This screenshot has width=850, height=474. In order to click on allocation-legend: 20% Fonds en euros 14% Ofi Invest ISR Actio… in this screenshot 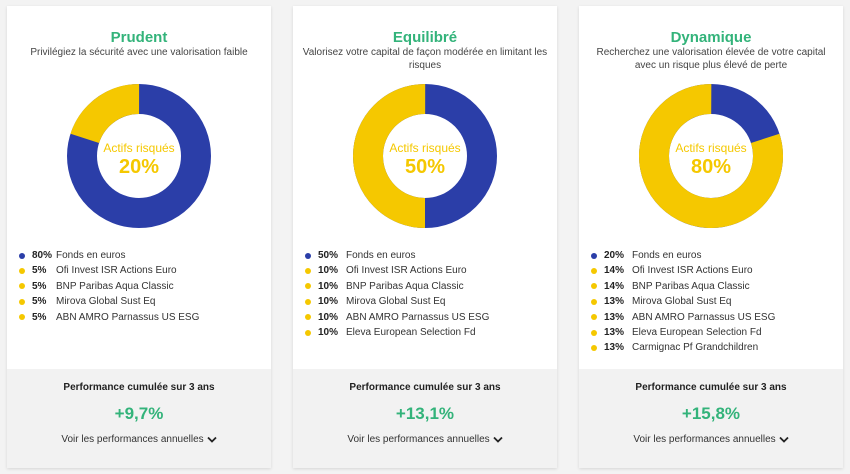, I will do `click(714, 302)`.